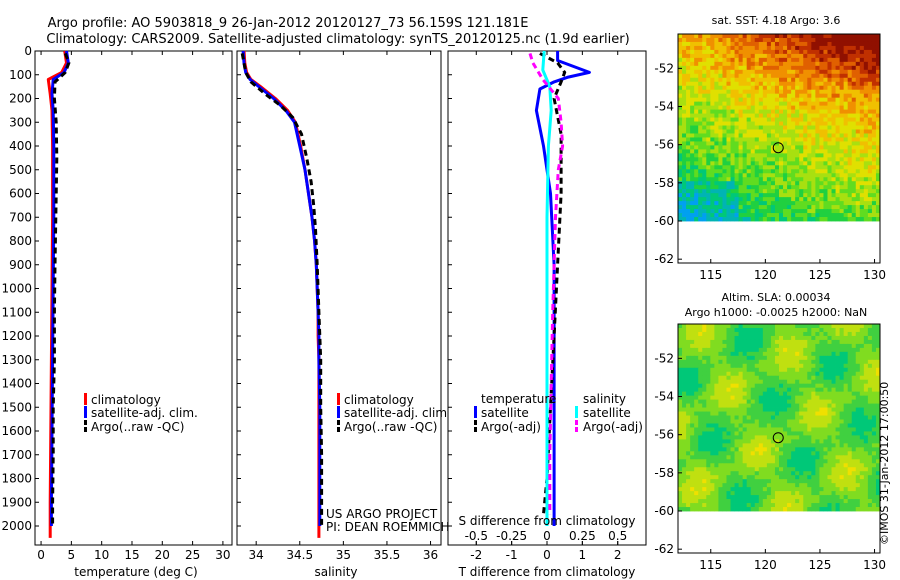  Describe the element at coordinates (770, 157) in the screenshot. I see `sst-map-panel: 115 120 125 130-52-54-56-58-60-62` at that location.